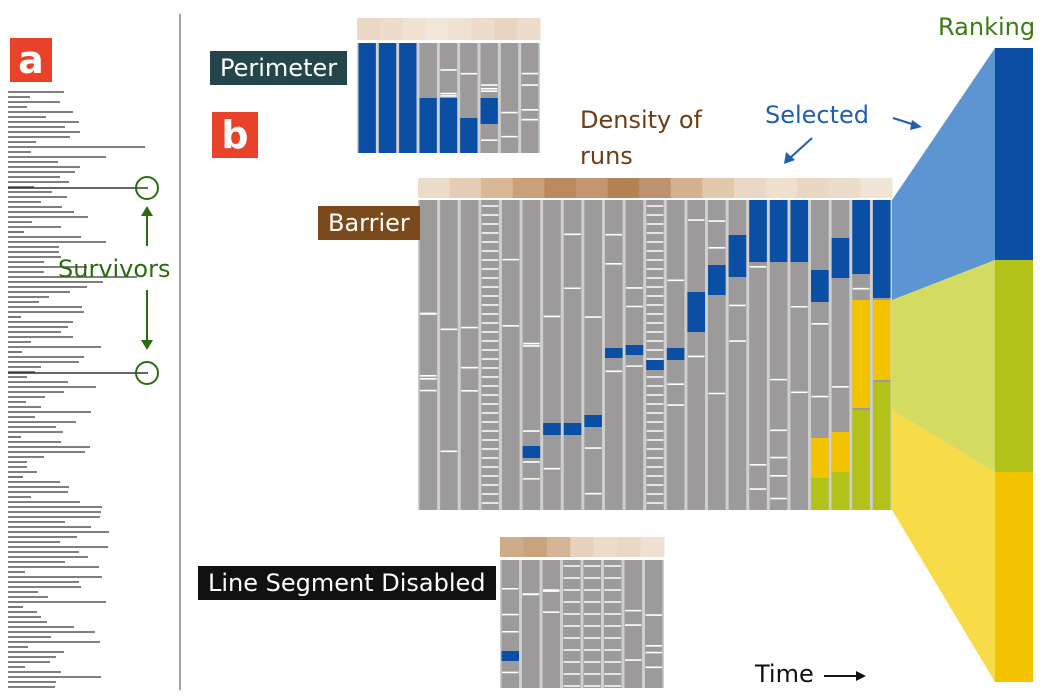 This screenshot has height=699, width=1044. What do you see at coordinates (279, 68) in the screenshot?
I see `perimeter-label: Perimeter` at bounding box center [279, 68].